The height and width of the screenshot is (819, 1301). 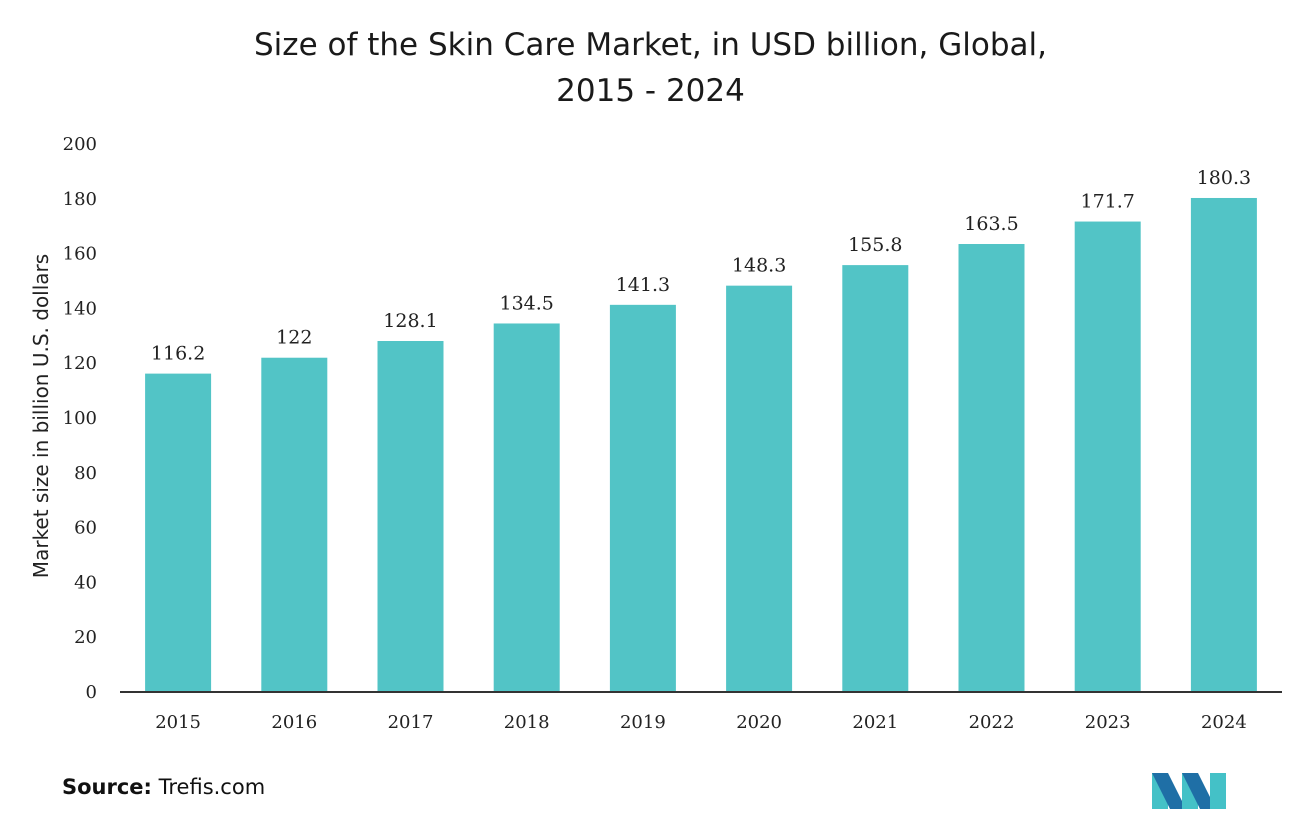 What do you see at coordinates (208, 787) in the screenshot?
I see `source-text: Trefis.com` at bounding box center [208, 787].